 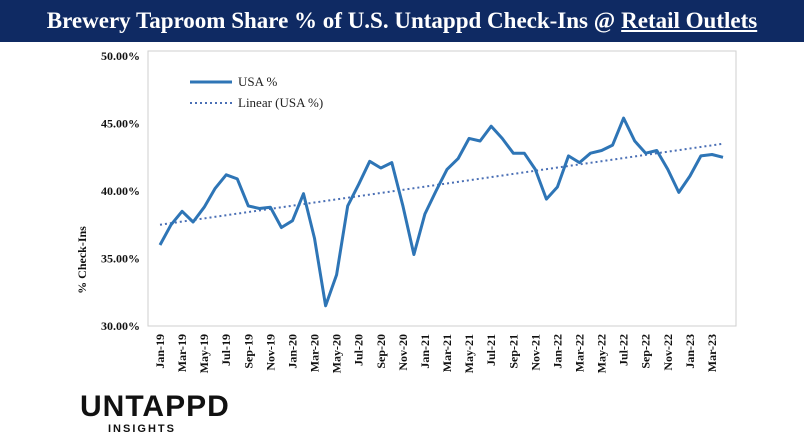 What do you see at coordinates (160, 351) in the screenshot?
I see `x-tick-label: Jan-19` at bounding box center [160, 351].